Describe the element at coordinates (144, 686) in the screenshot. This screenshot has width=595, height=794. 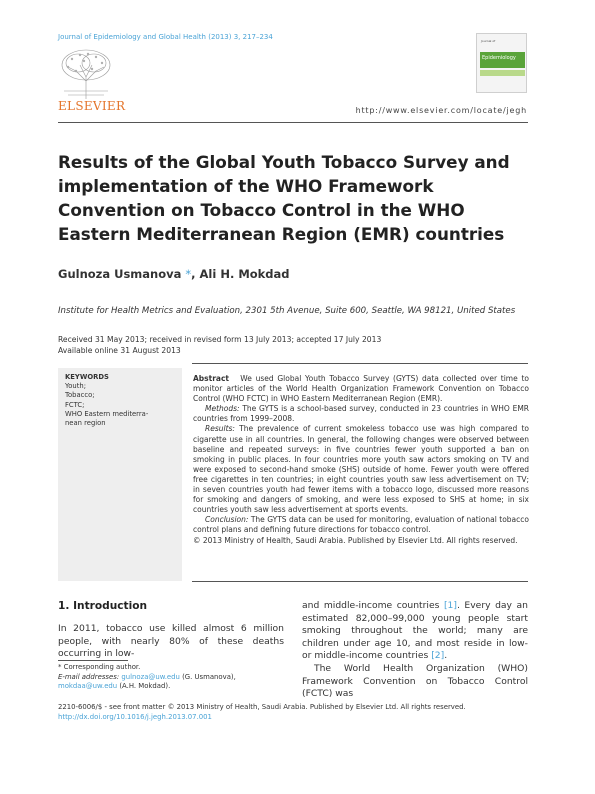
I see `email-owner-2: (A.H. Mokdad).` at that location.